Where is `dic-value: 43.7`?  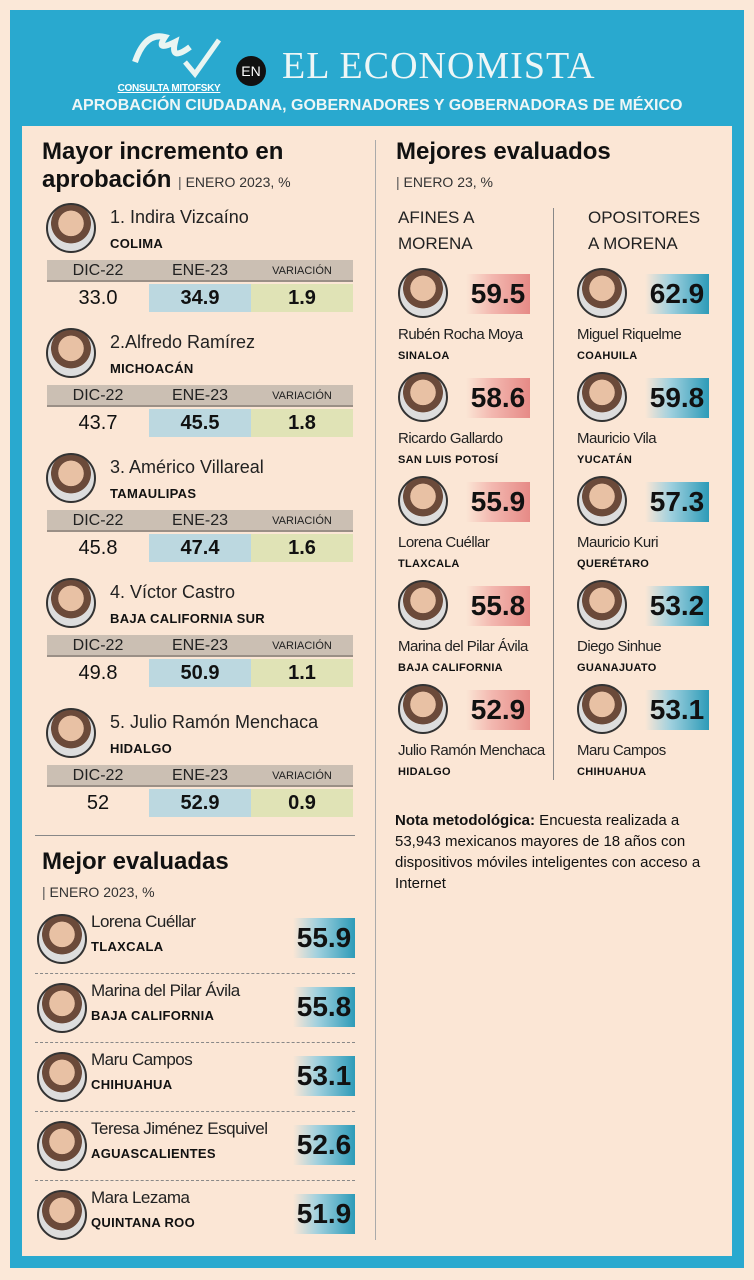
dic-value: 43.7 is located at coordinates (98, 423).